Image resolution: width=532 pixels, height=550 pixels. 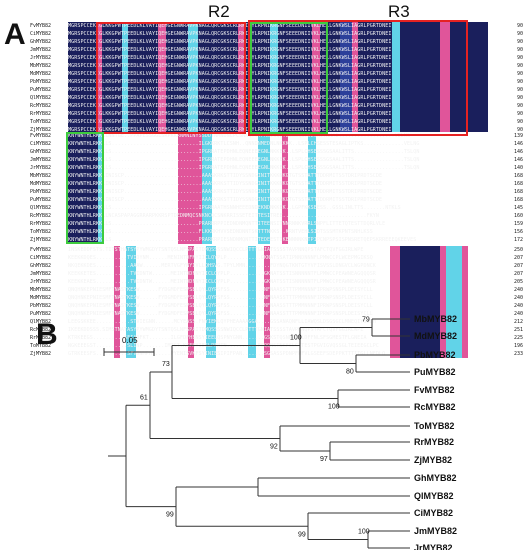 I want to click on residue-count: 168, so click(x=518, y=192).